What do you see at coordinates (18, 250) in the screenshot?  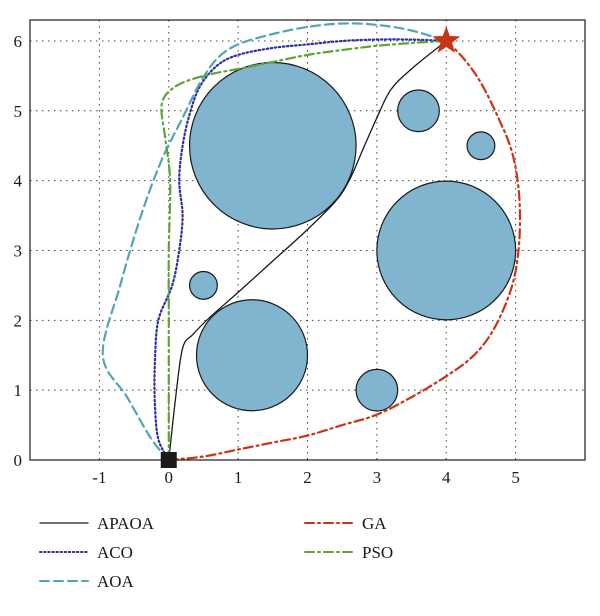 I see `y-tick-label-3: 3` at bounding box center [18, 250].